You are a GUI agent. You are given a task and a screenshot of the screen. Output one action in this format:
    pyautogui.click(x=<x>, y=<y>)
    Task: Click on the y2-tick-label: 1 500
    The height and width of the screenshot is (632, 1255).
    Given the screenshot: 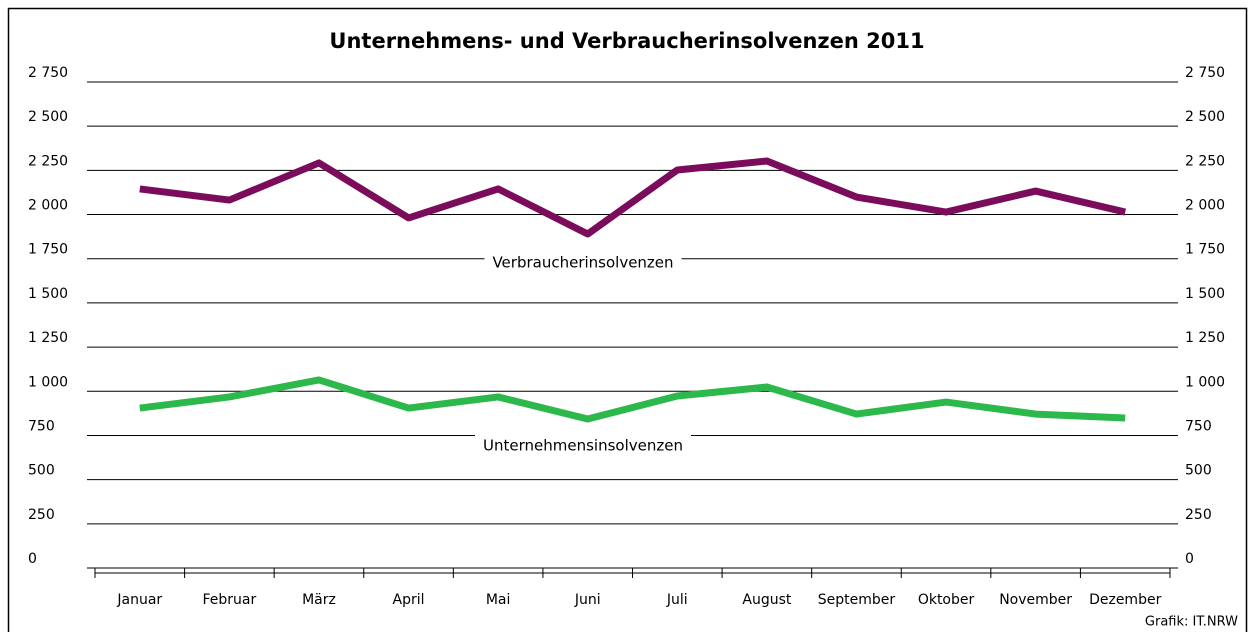 What is the action you would take?
    pyautogui.click(x=1205, y=294)
    